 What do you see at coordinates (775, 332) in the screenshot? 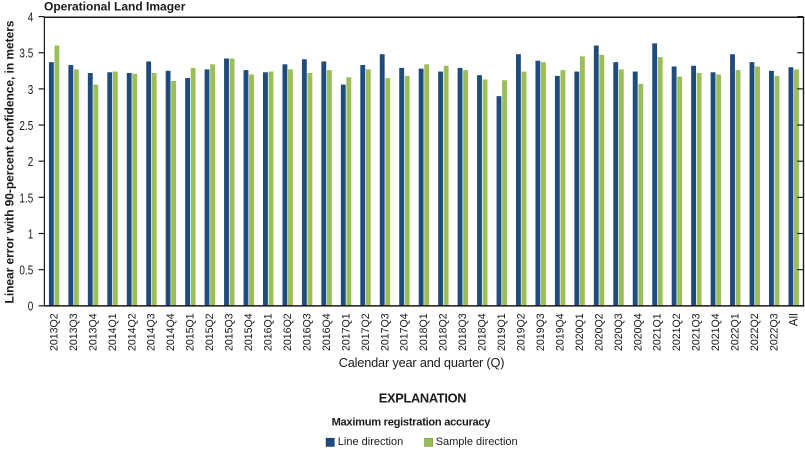
I see `svg-text: 2022Q3` at bounding box center [775, 332].